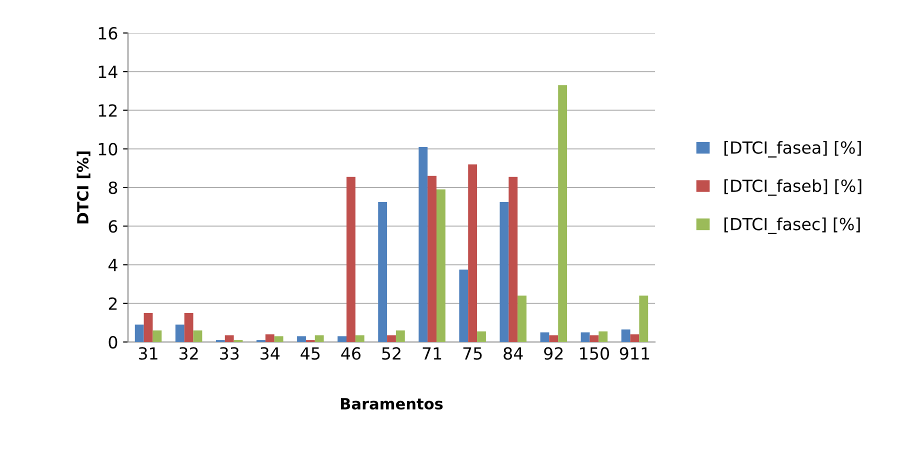 The width and height of the screenshot is (905, 455). What do you see at coordinates (792, 149) in the screenshot?
I see `legend-label: [DTCI_fasea] [%]` at bounding box center [792, 149].